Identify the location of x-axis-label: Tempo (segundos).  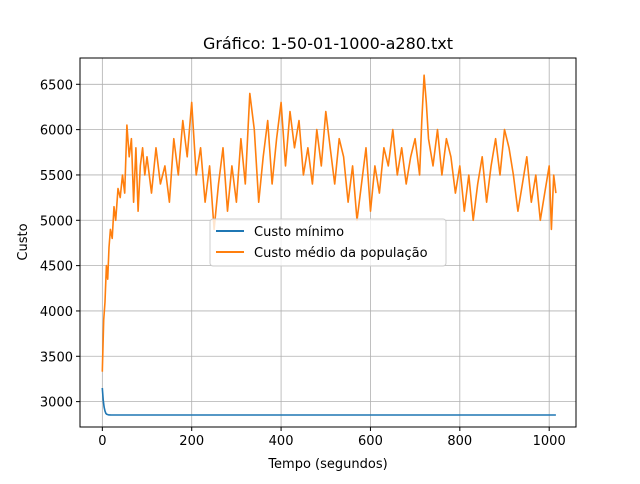
(327, 464).